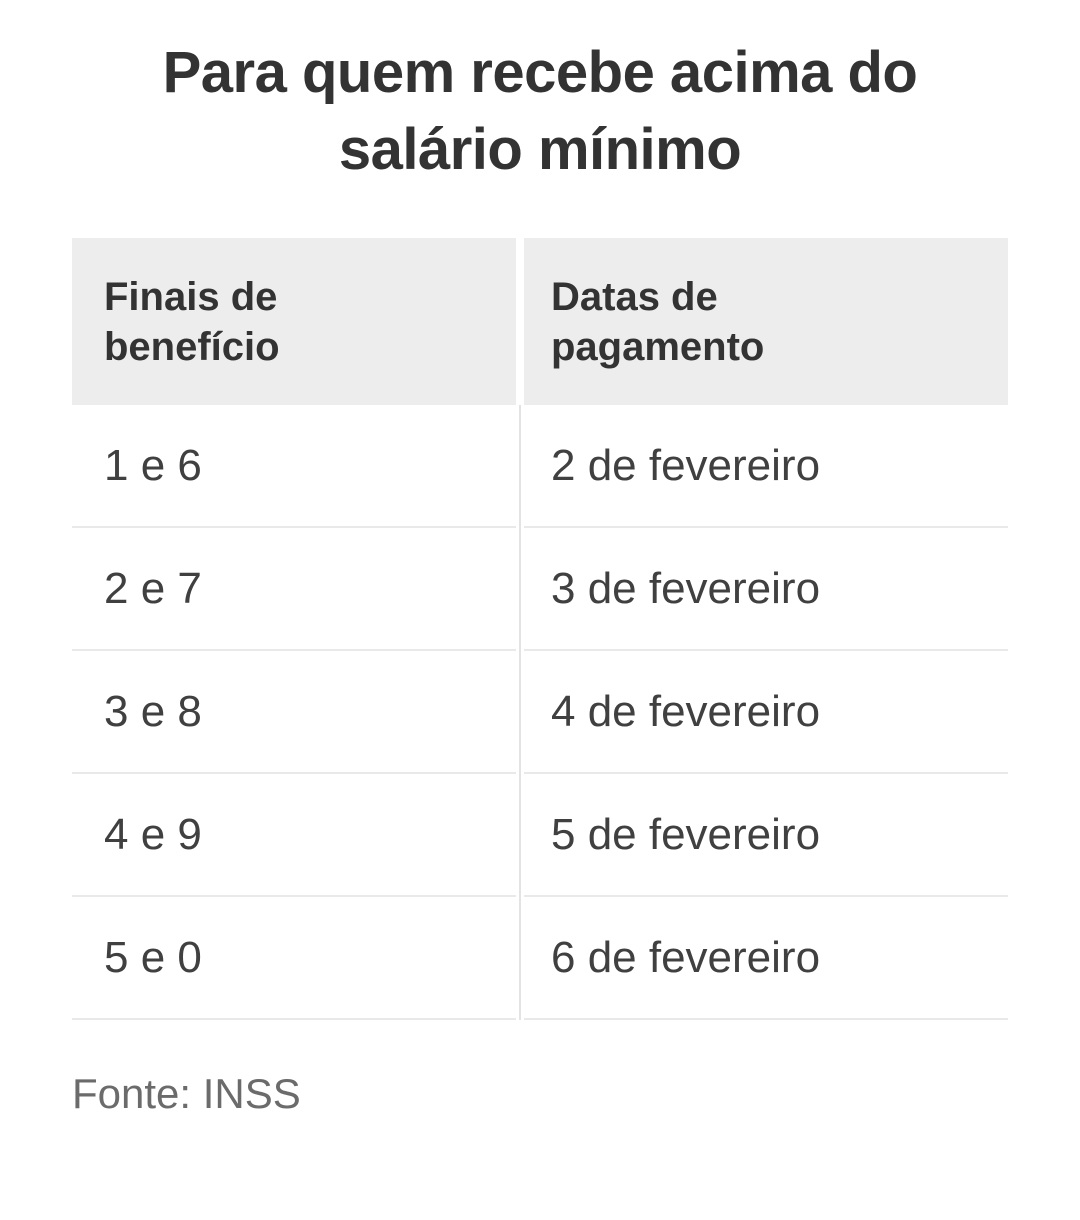  I want to click on table-cell-finais: 4 e 9, so click(294, 836).